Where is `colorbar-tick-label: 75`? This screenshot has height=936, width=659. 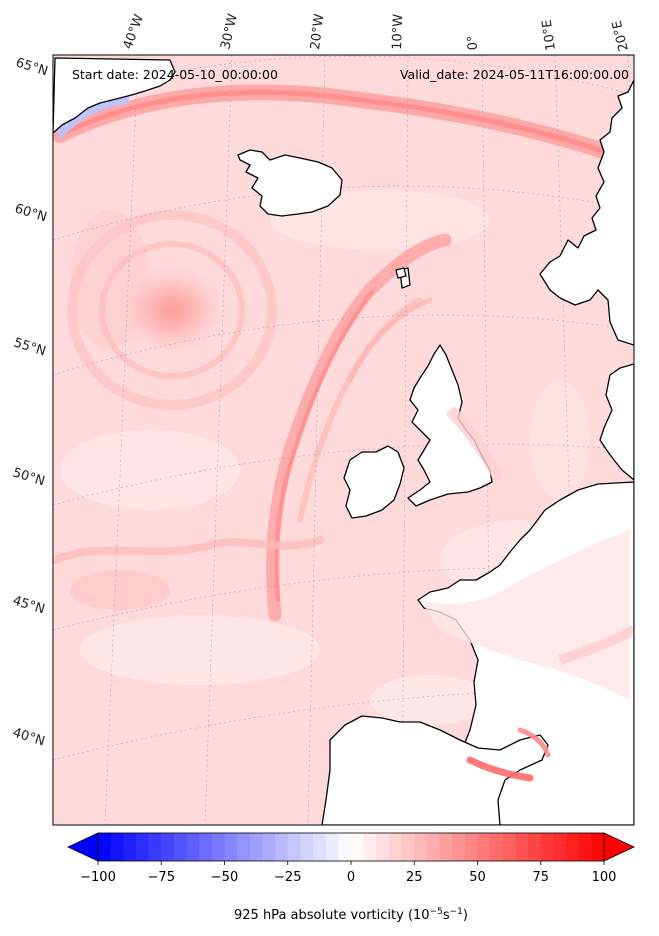
colorbar-tick-label: 75 is located at coordinates (540, 877).